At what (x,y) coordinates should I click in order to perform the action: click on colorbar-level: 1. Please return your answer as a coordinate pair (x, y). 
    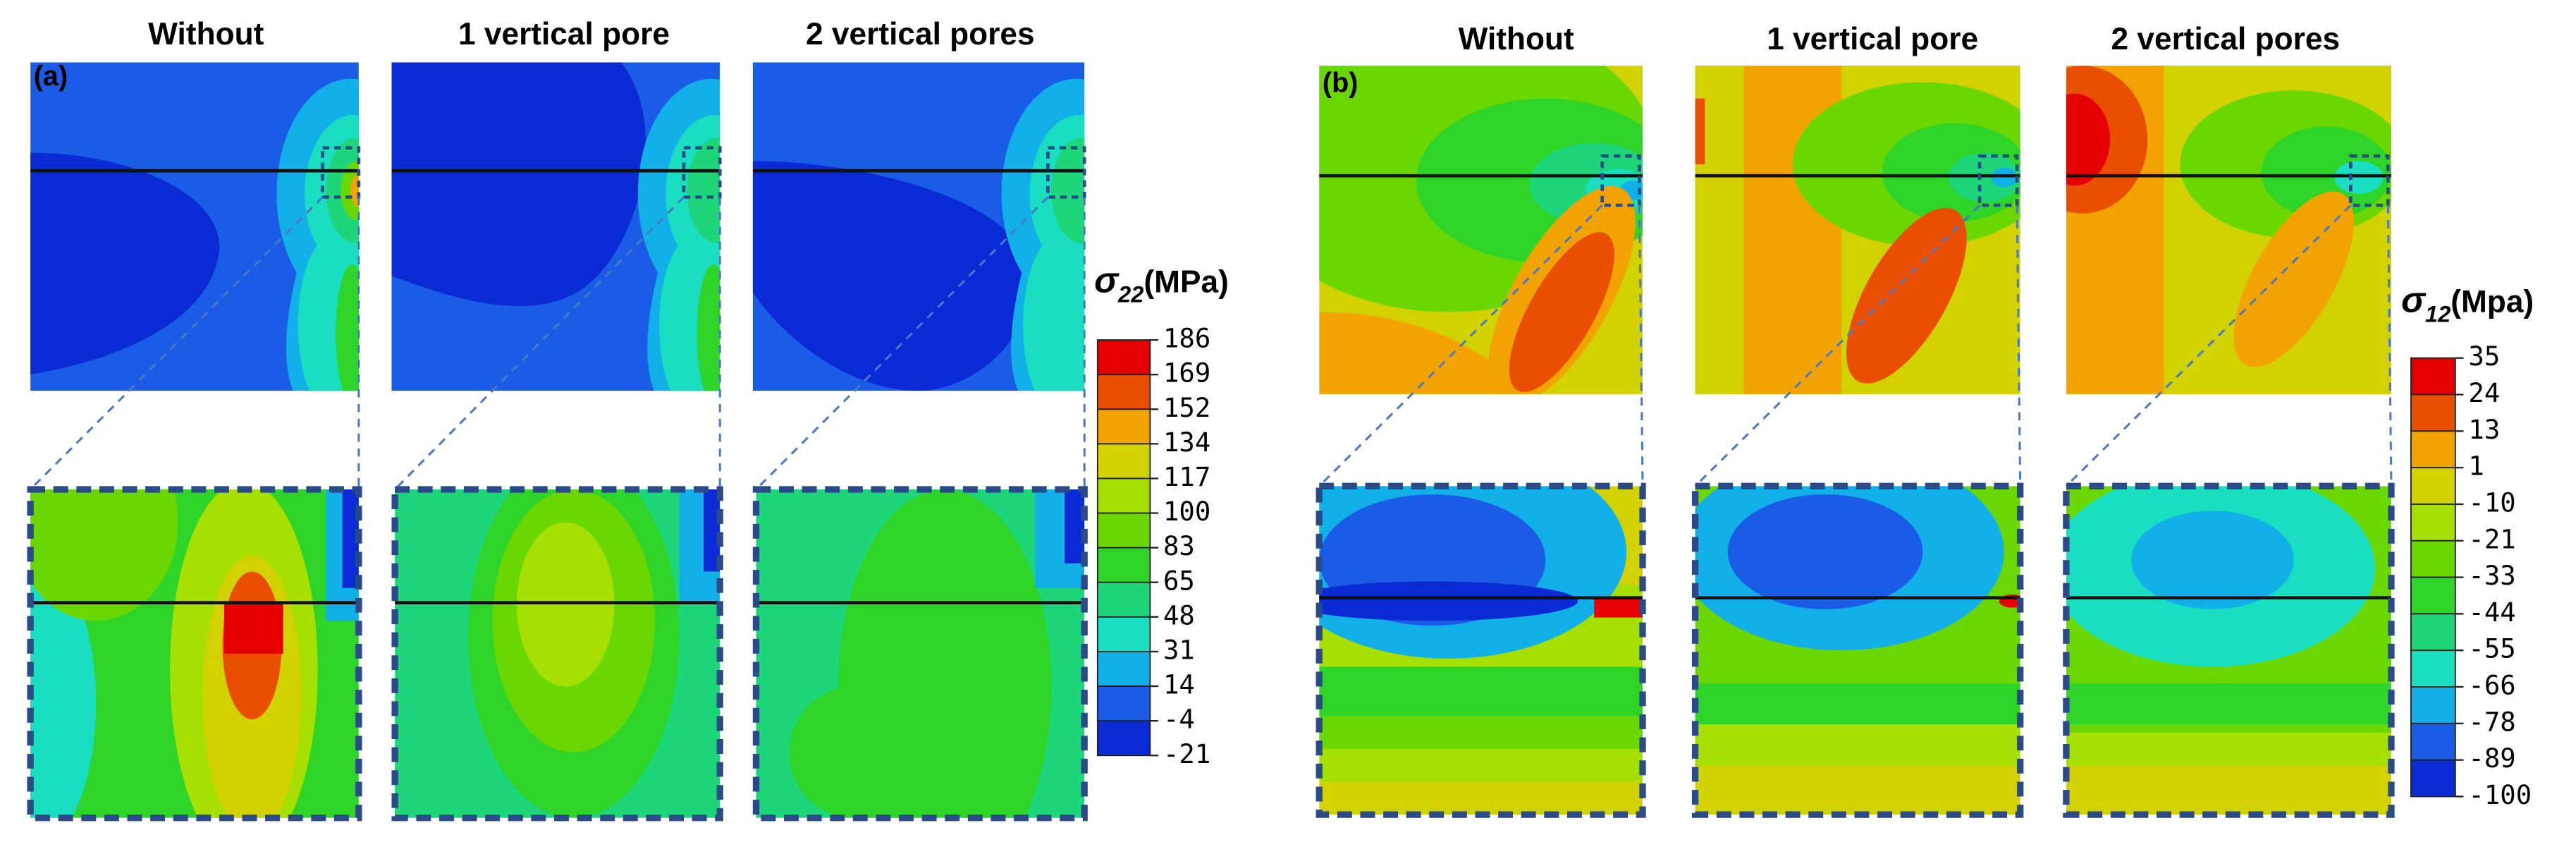
    Looking at the image, I should click on (2476, 466).